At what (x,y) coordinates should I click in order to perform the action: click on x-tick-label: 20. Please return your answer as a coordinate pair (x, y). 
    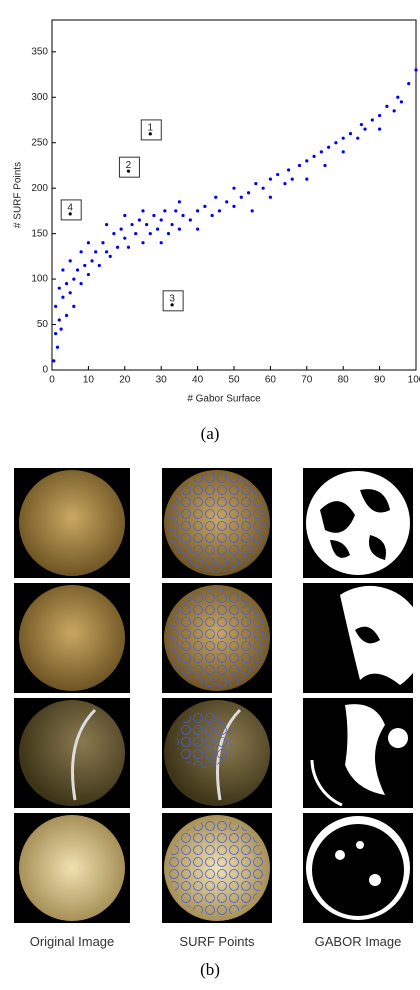
    Looking at the image, I should click on (125, 380).